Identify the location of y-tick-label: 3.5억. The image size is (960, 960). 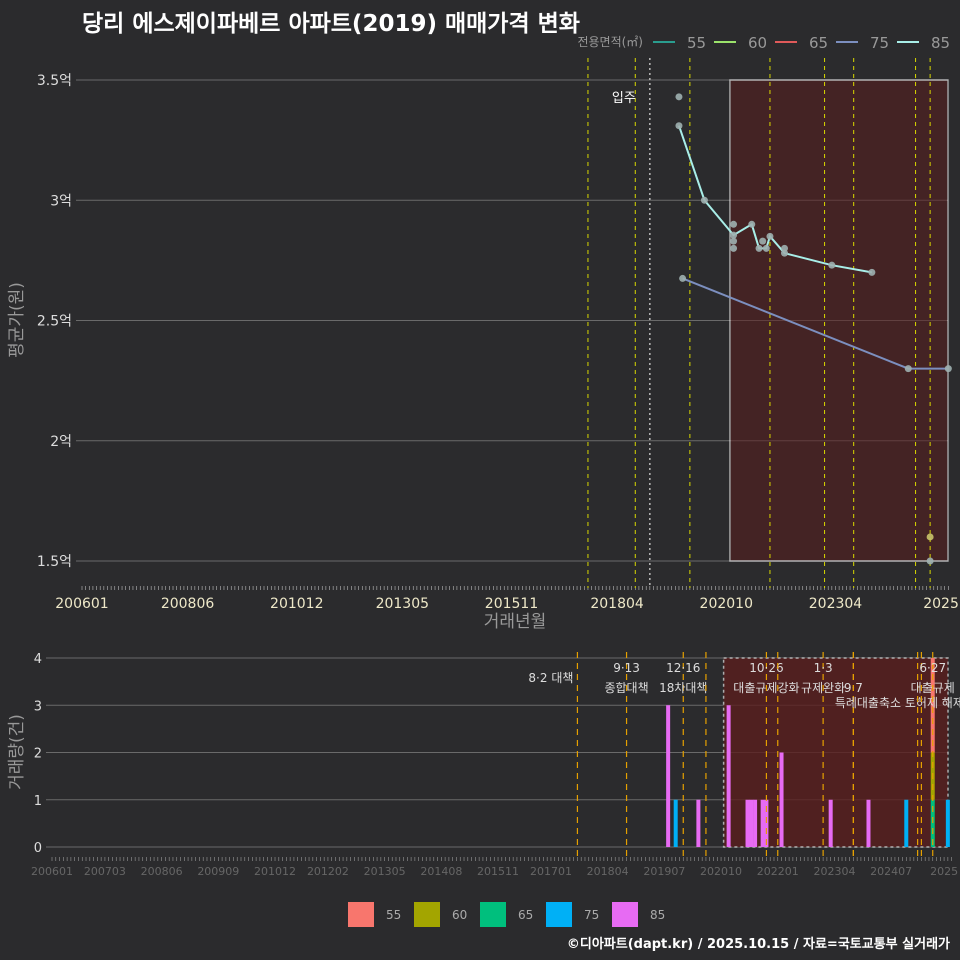
(54, 81).